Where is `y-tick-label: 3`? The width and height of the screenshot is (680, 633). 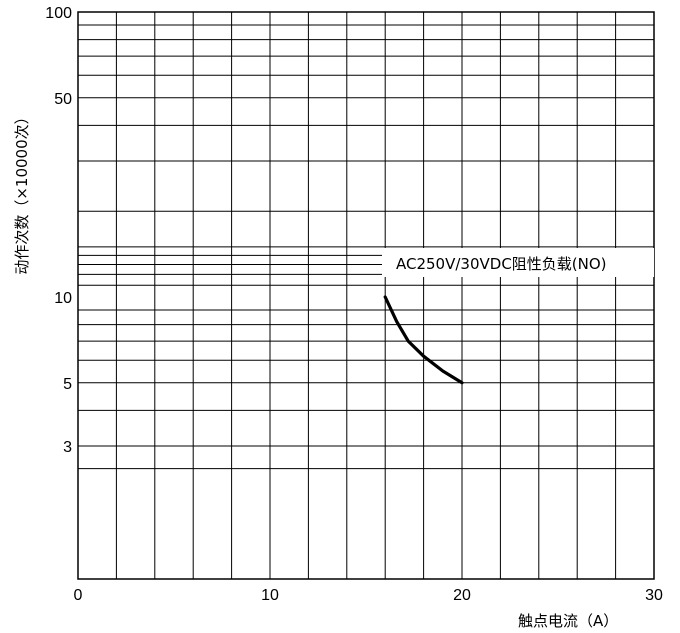 y-tick-label: 3 is located at coordinates (67, 447).